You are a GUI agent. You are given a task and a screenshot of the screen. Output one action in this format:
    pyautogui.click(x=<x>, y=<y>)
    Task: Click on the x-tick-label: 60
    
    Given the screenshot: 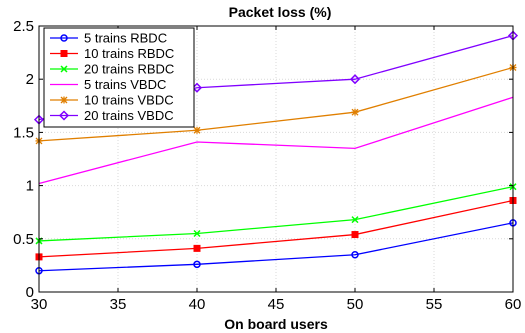 What is the action you would take?
    pyautogui.click(x=513, y=304)
    